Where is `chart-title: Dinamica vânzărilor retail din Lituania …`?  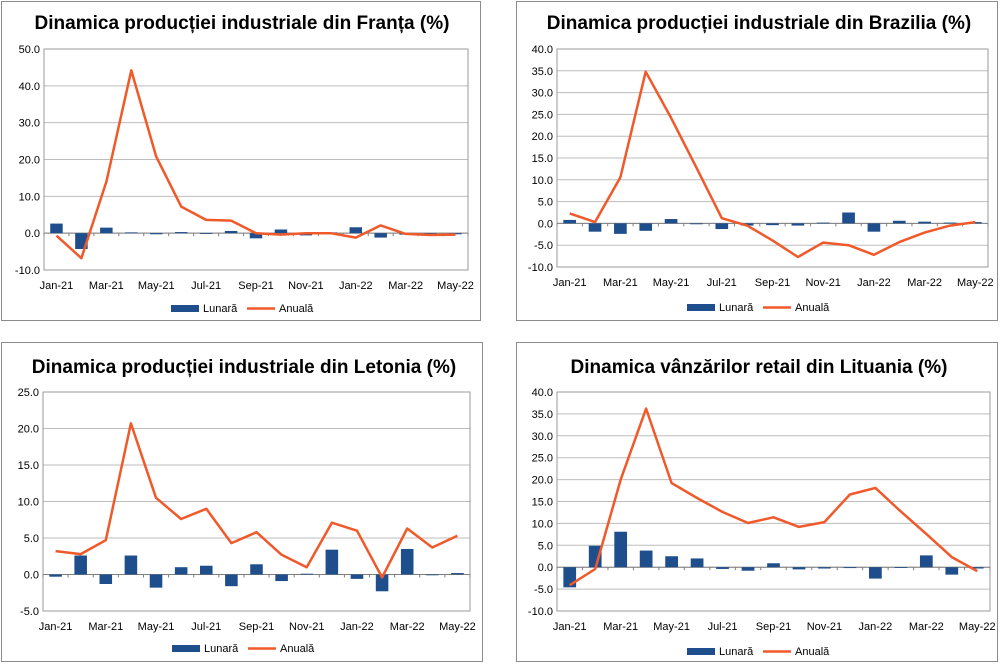
chart-title: Dinamica vânzărilor retail din Lituania … is located at coordinates (759, 367).